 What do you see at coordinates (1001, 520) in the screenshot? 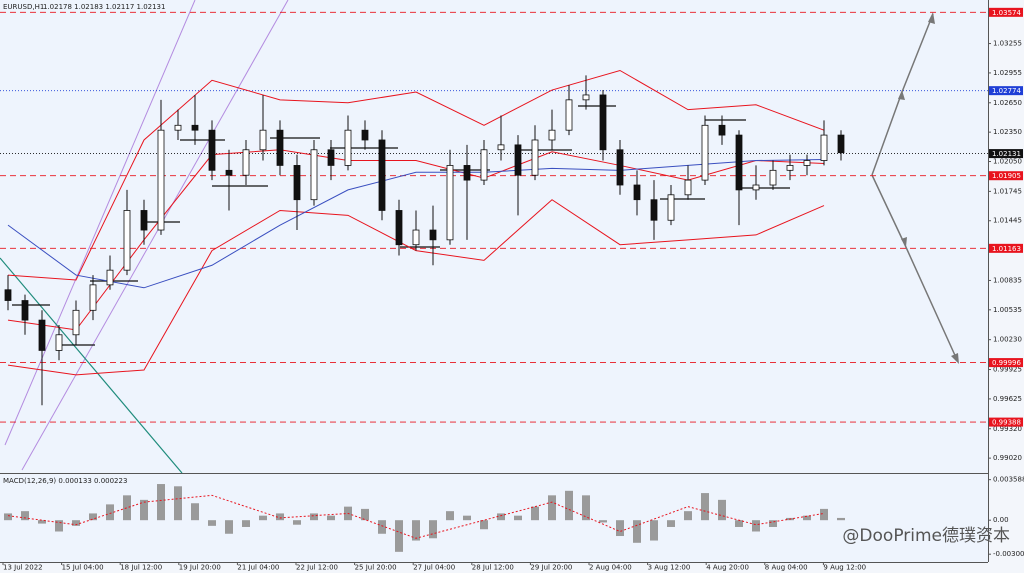
I see `macd-y-tick-label: 0.00` at bounding box center [1001, 520].